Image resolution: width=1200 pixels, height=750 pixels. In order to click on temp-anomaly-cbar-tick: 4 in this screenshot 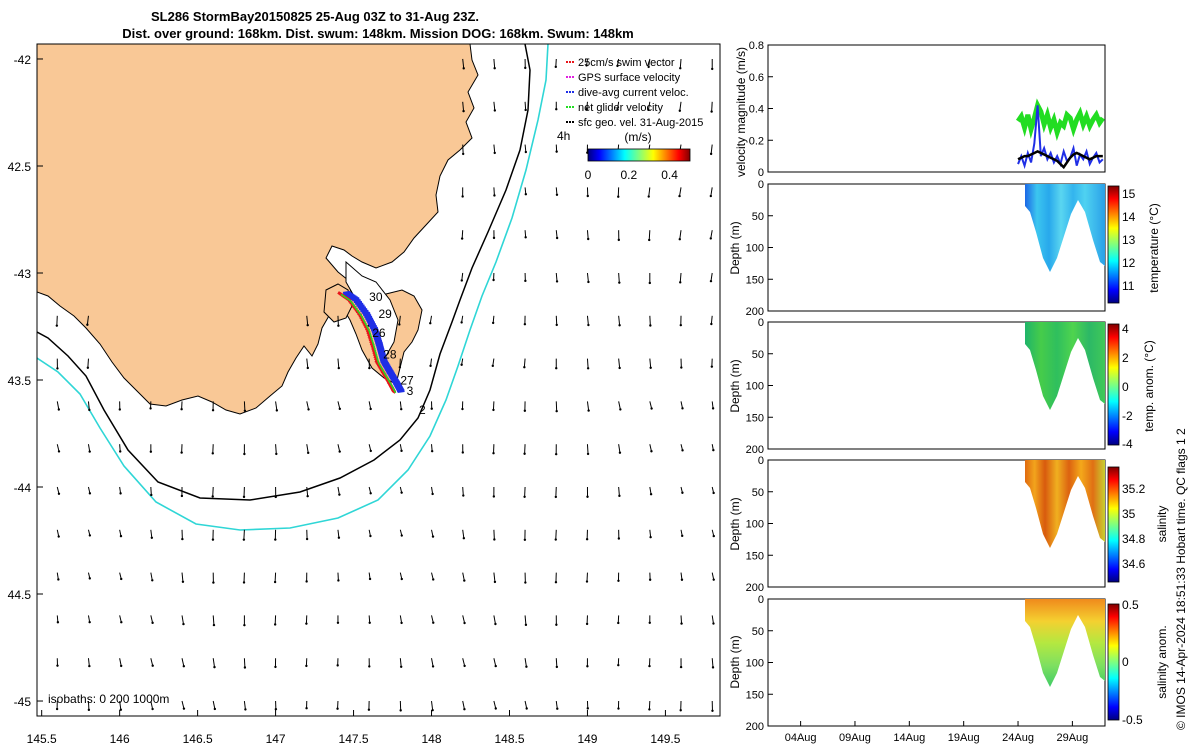, I will do `click(1125, 329)`.